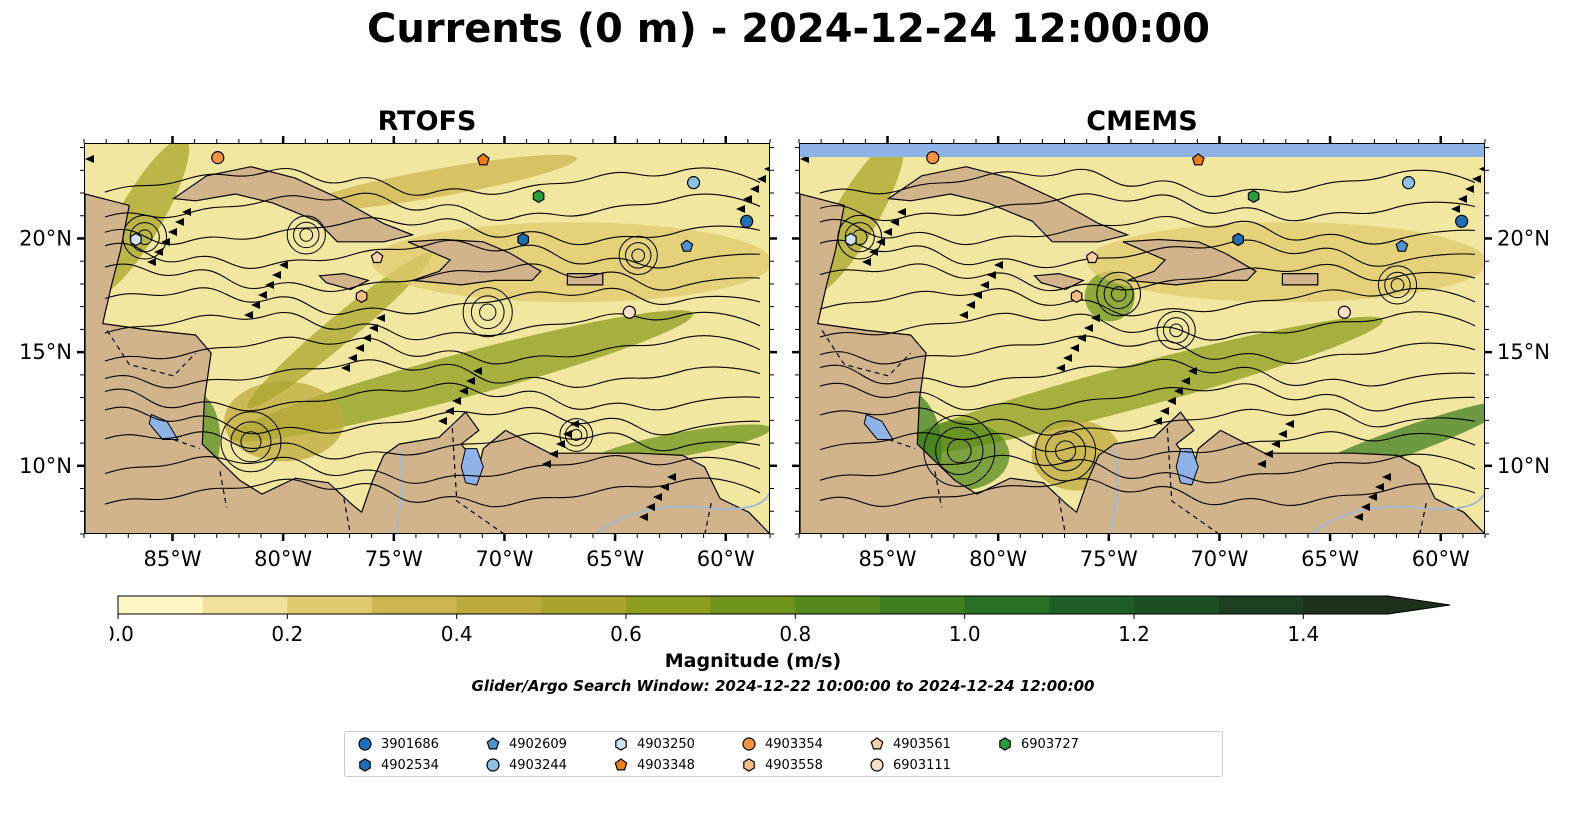 This screenshot has width=1577, height=827. I want to click on legend-item: 4903348, so click(654, 765).